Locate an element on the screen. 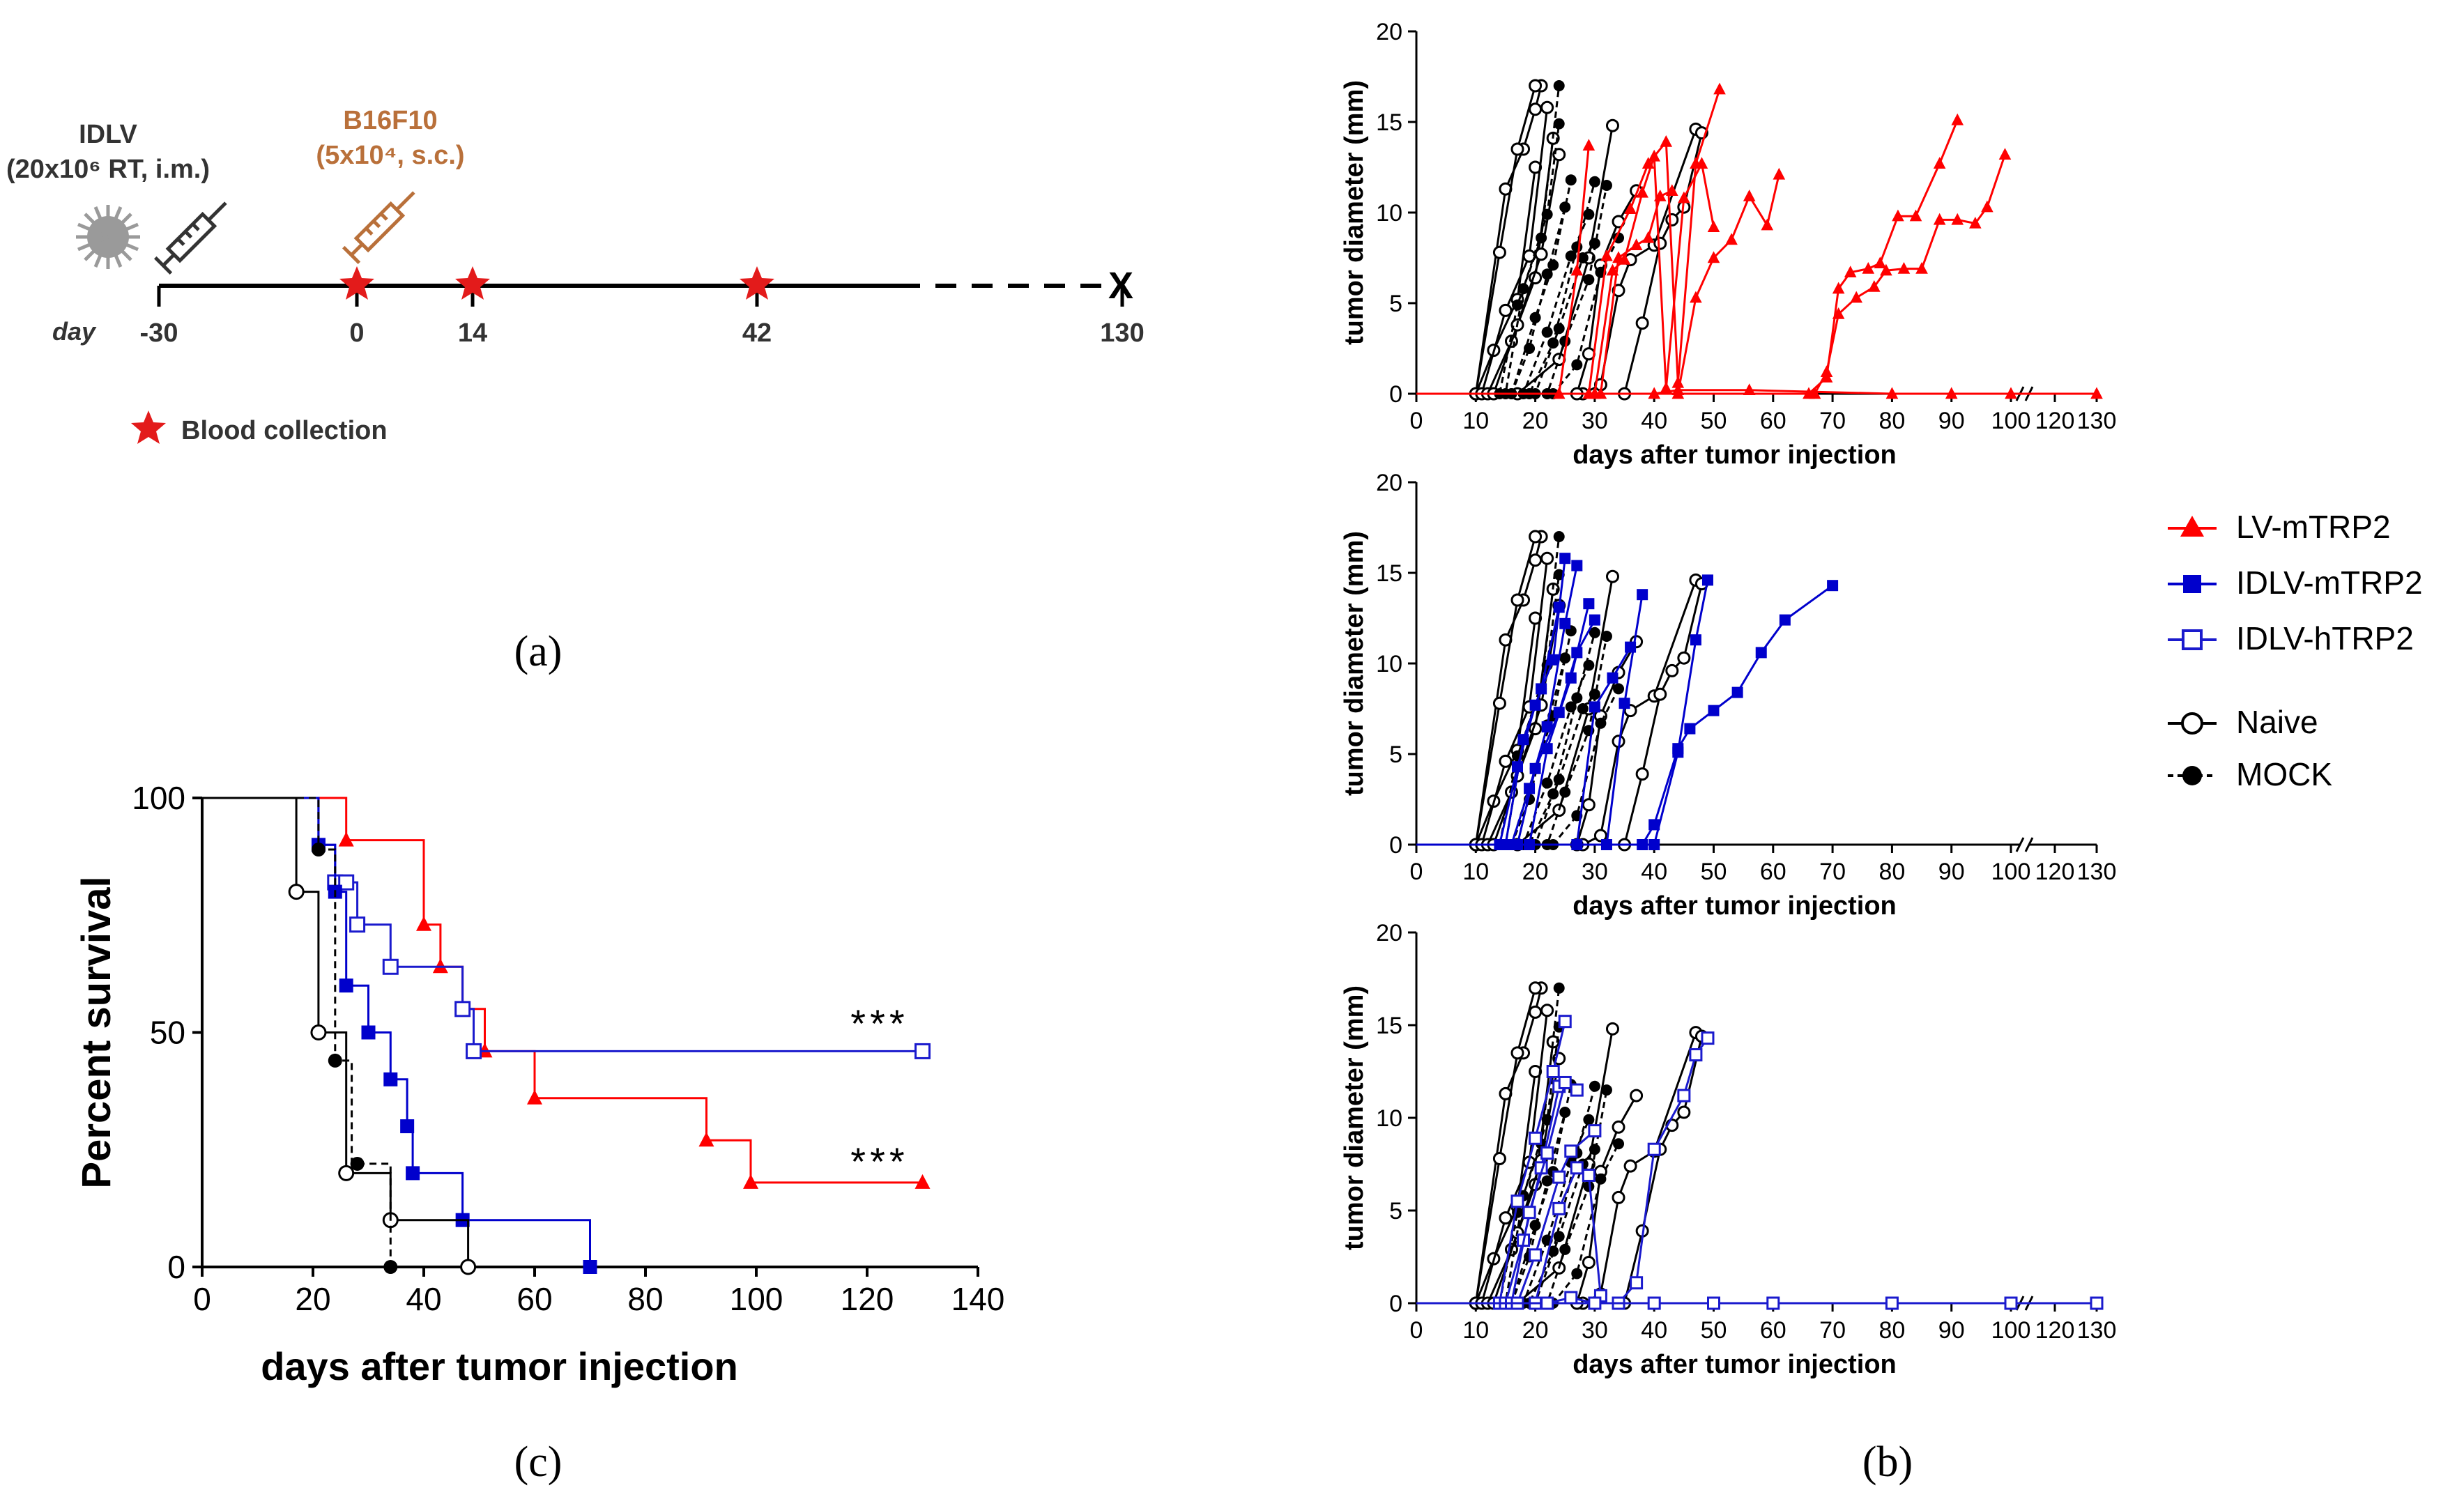 Image resolution: width=2464 pixels, height=1506 pixels. x-tick-label: 50 is located at coordinates (1714, 1330).